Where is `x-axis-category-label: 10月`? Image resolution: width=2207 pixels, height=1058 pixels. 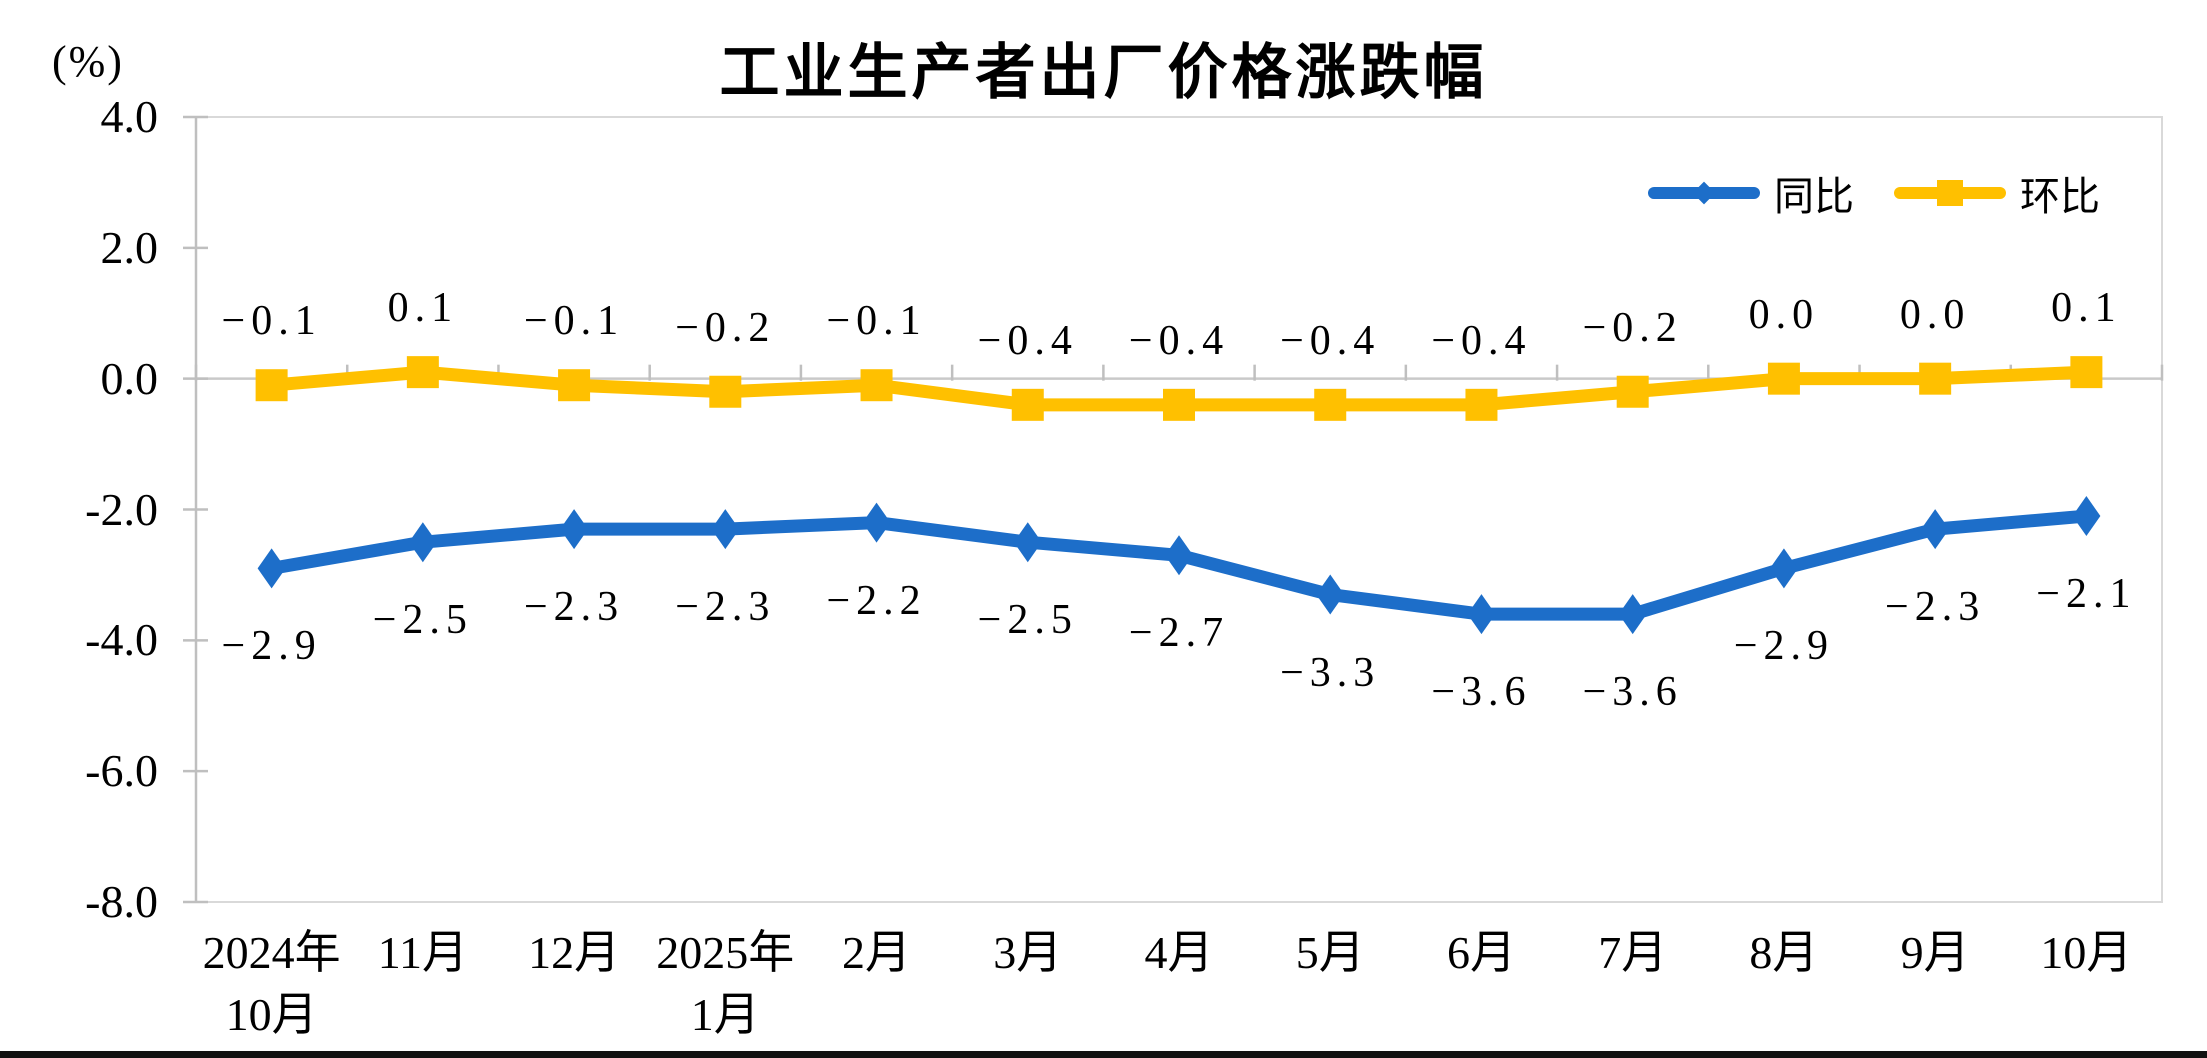 x-axis-category-label: 10月 is located at coordinates (2086, 952).